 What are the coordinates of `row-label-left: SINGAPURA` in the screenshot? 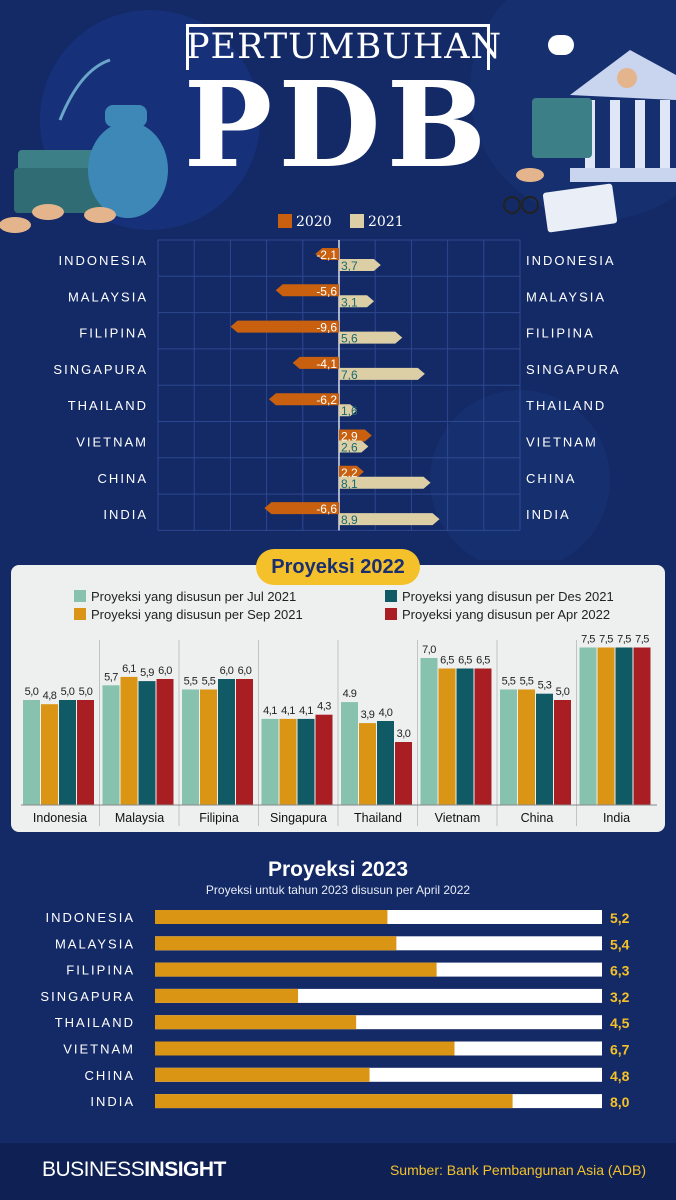 It's located at (100, 369).